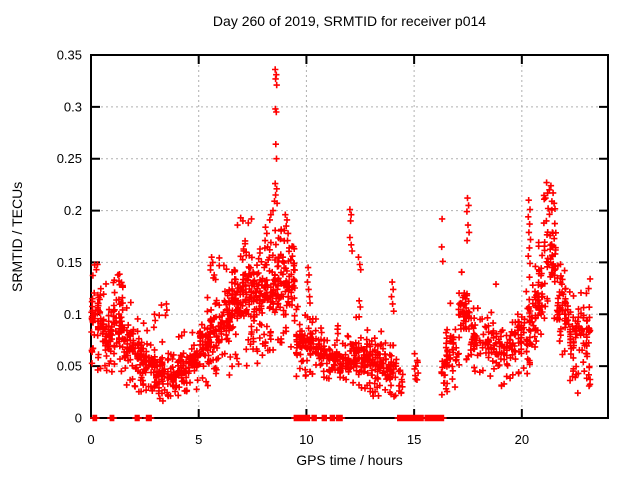  I want to click on y-tick-label: 0.25, so click(69, 158).